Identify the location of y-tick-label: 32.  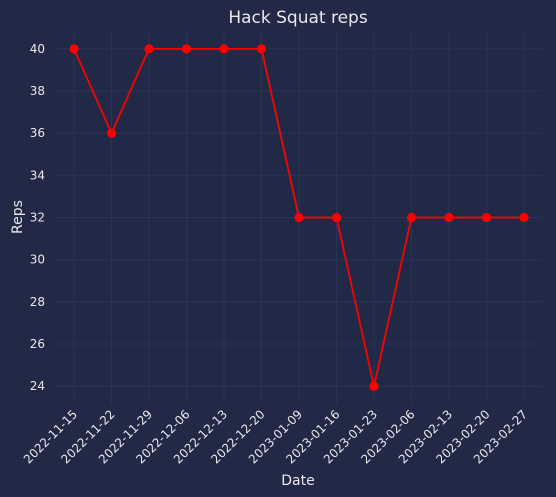
(37, 218).